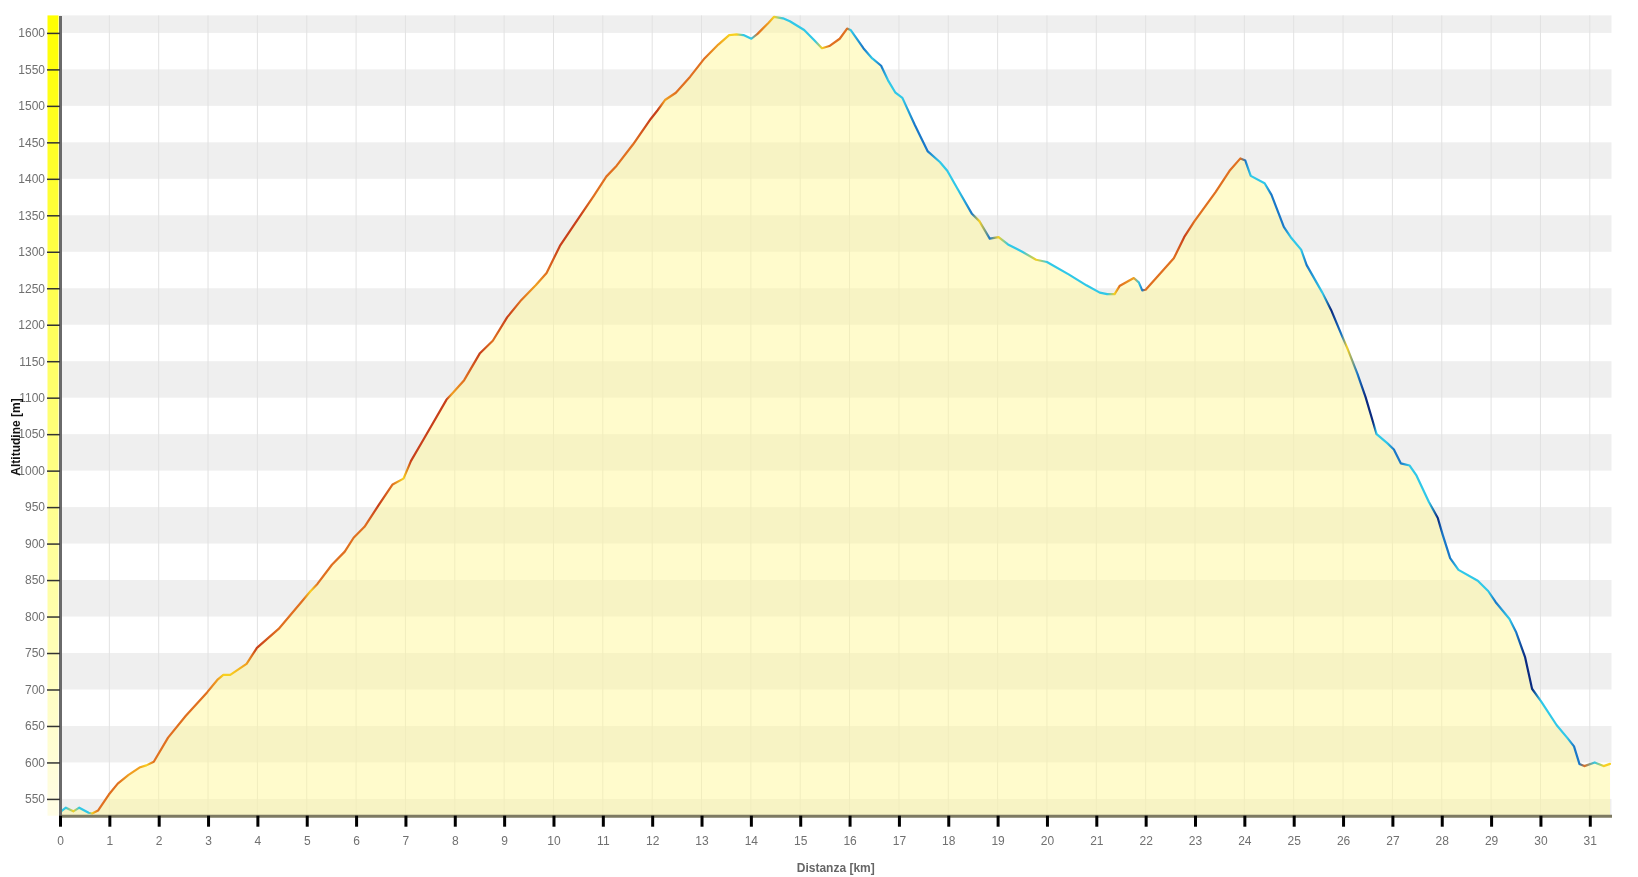  I want to click on x-tick-label: 3, so click(209, 841).